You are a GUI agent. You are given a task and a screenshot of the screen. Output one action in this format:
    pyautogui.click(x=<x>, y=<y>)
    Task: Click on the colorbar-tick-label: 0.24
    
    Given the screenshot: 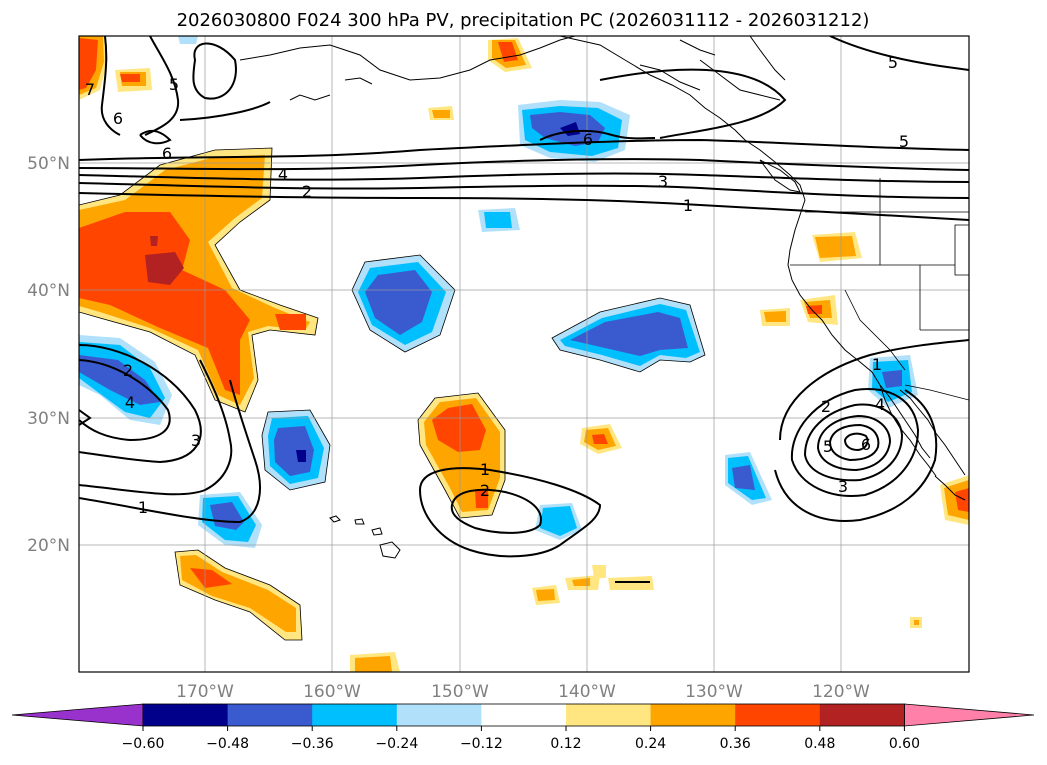 What is the action you would take?
    pyautogui.click(x=650, y=744)
    